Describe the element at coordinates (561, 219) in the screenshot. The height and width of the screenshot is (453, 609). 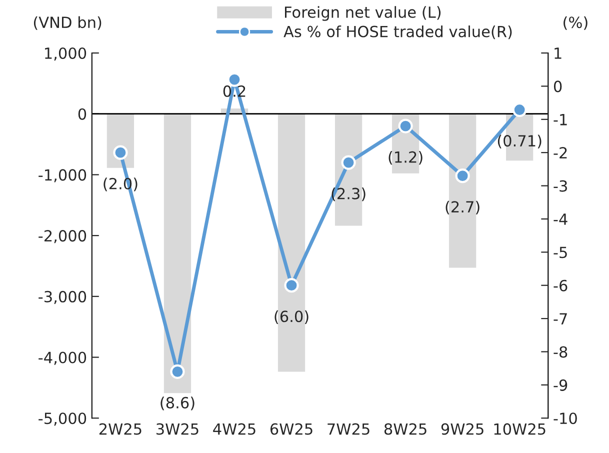
I see `y2-tick-label: -4` at that location.